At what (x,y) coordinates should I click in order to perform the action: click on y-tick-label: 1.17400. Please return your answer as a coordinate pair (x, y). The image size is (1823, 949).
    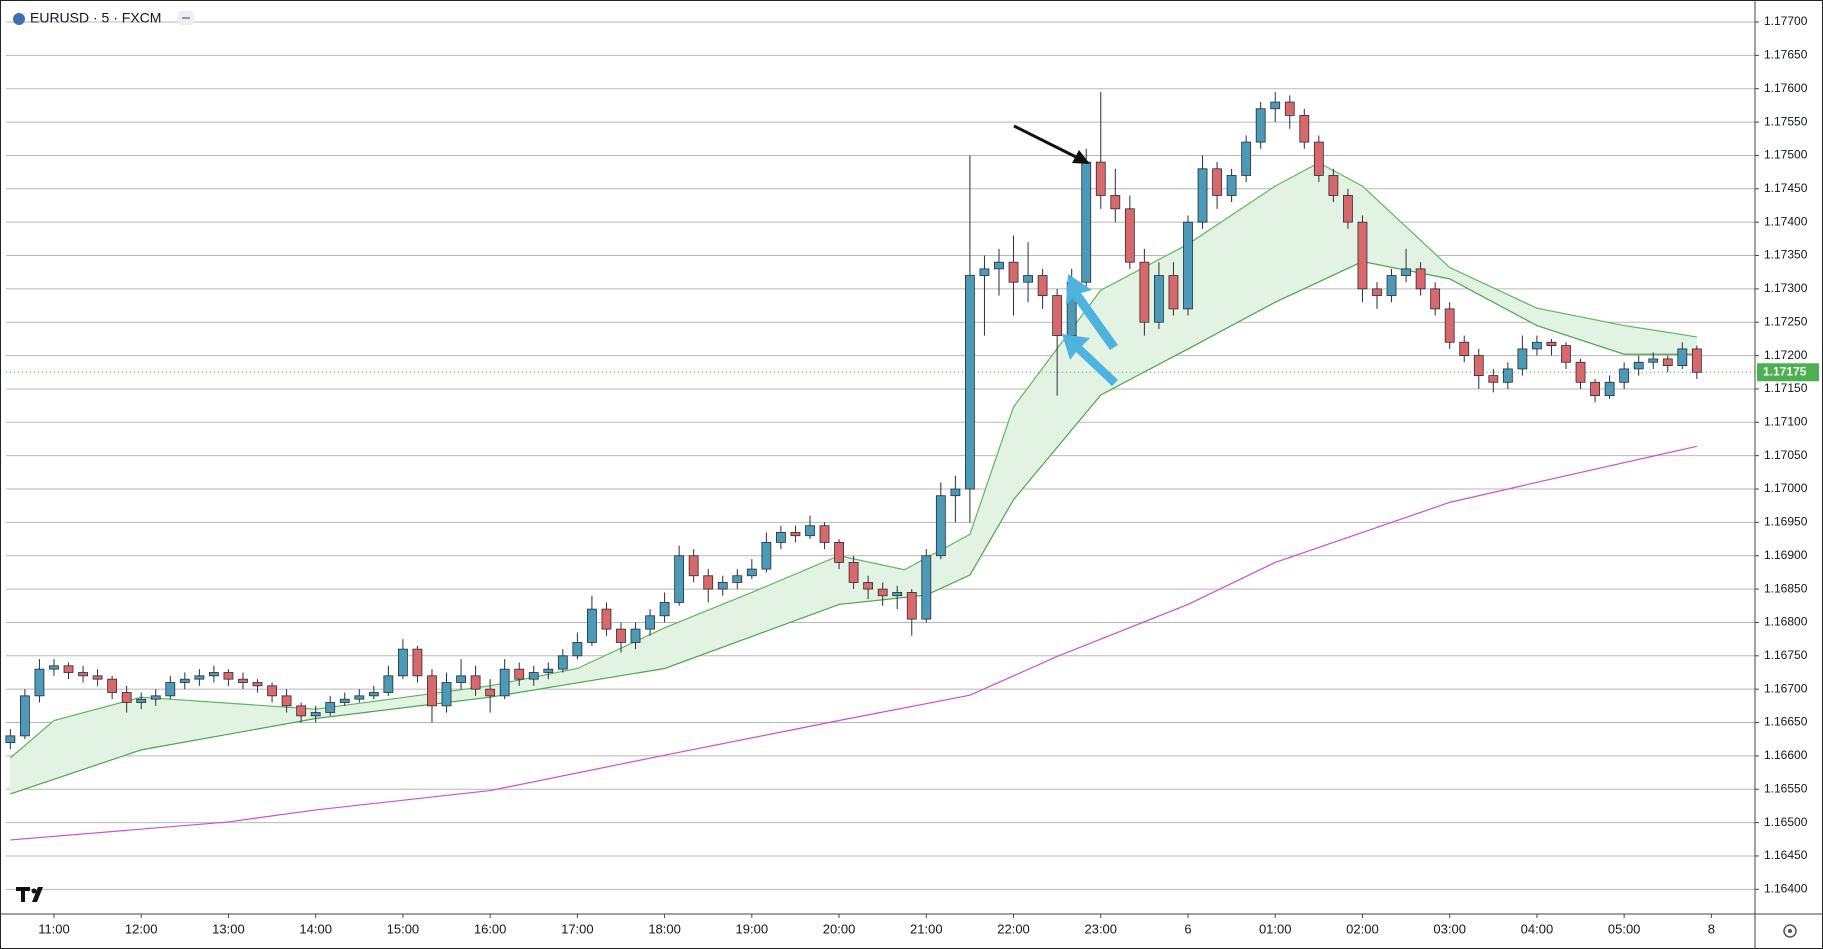
    Looking at the image, I should click on (1786, 221).